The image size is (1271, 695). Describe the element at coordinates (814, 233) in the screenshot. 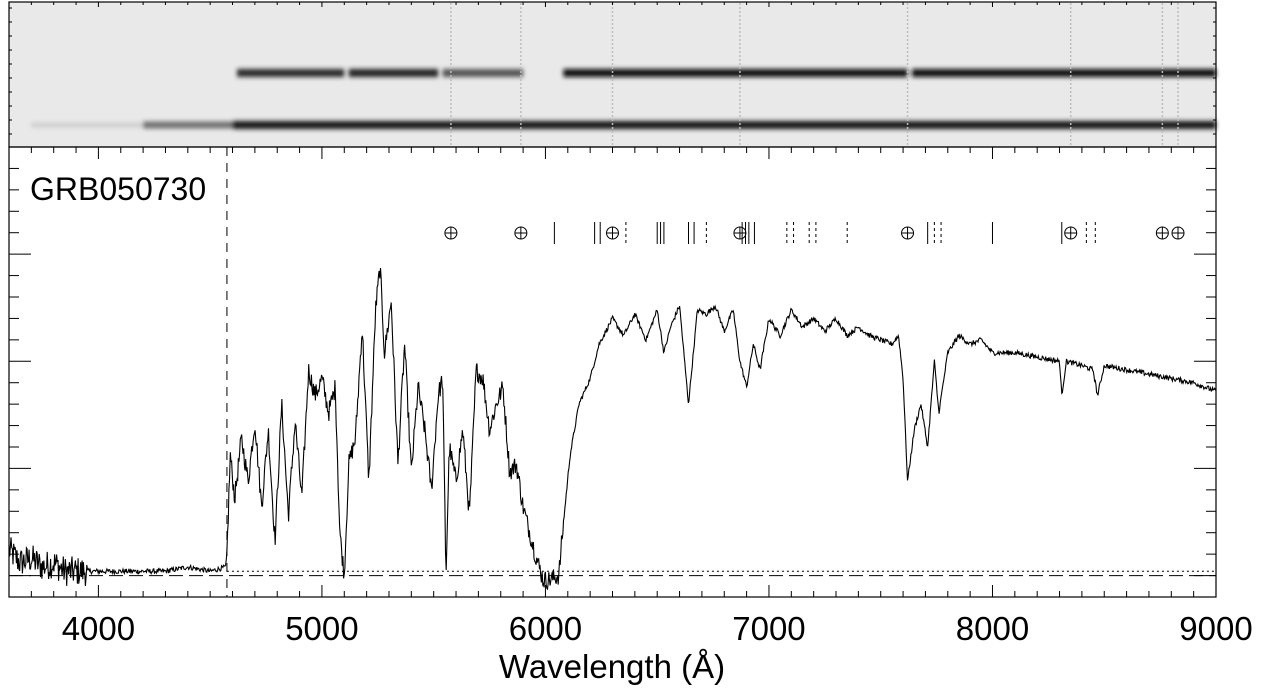

I see `line-markers` at that location.